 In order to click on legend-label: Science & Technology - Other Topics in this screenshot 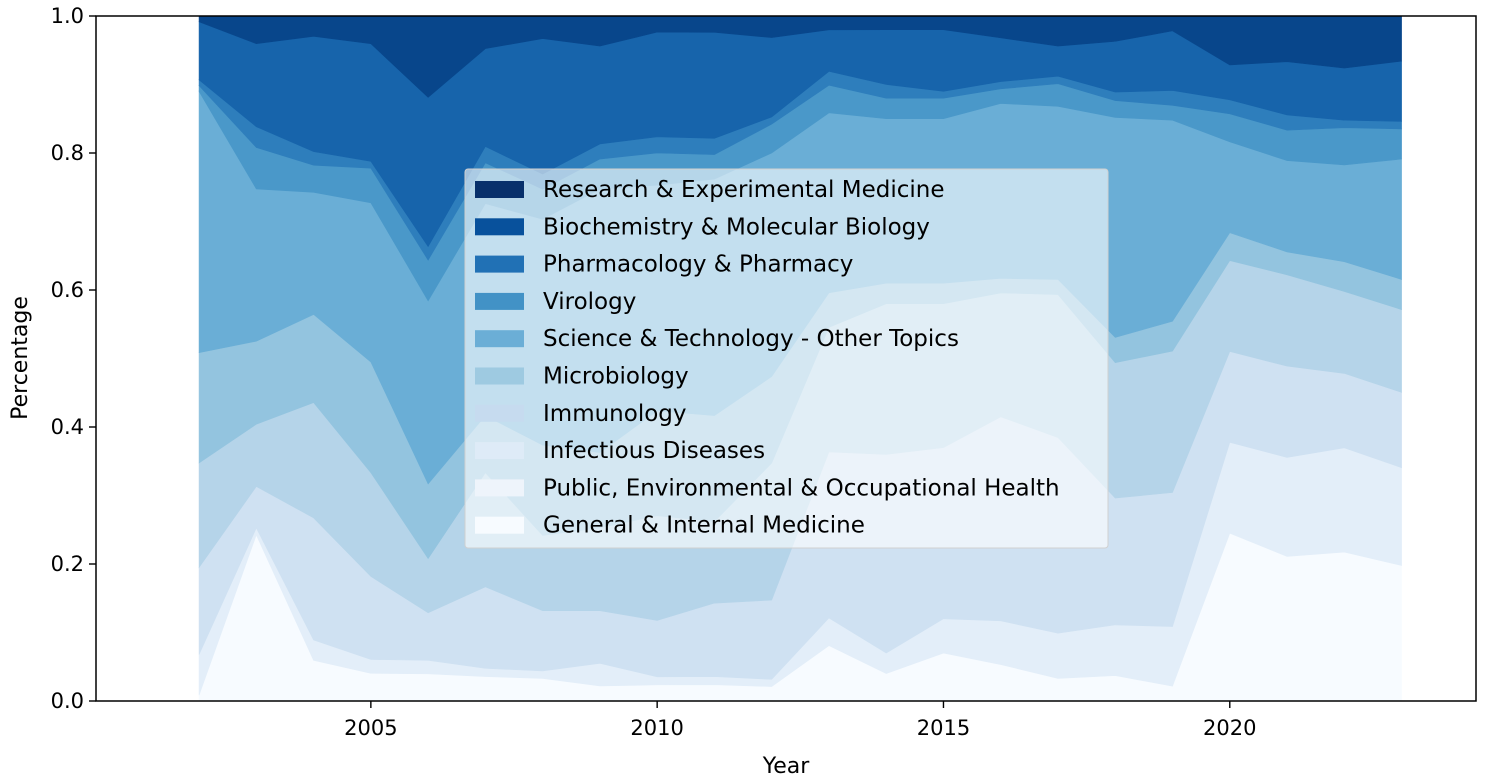, I will do `click(751, 339)`.